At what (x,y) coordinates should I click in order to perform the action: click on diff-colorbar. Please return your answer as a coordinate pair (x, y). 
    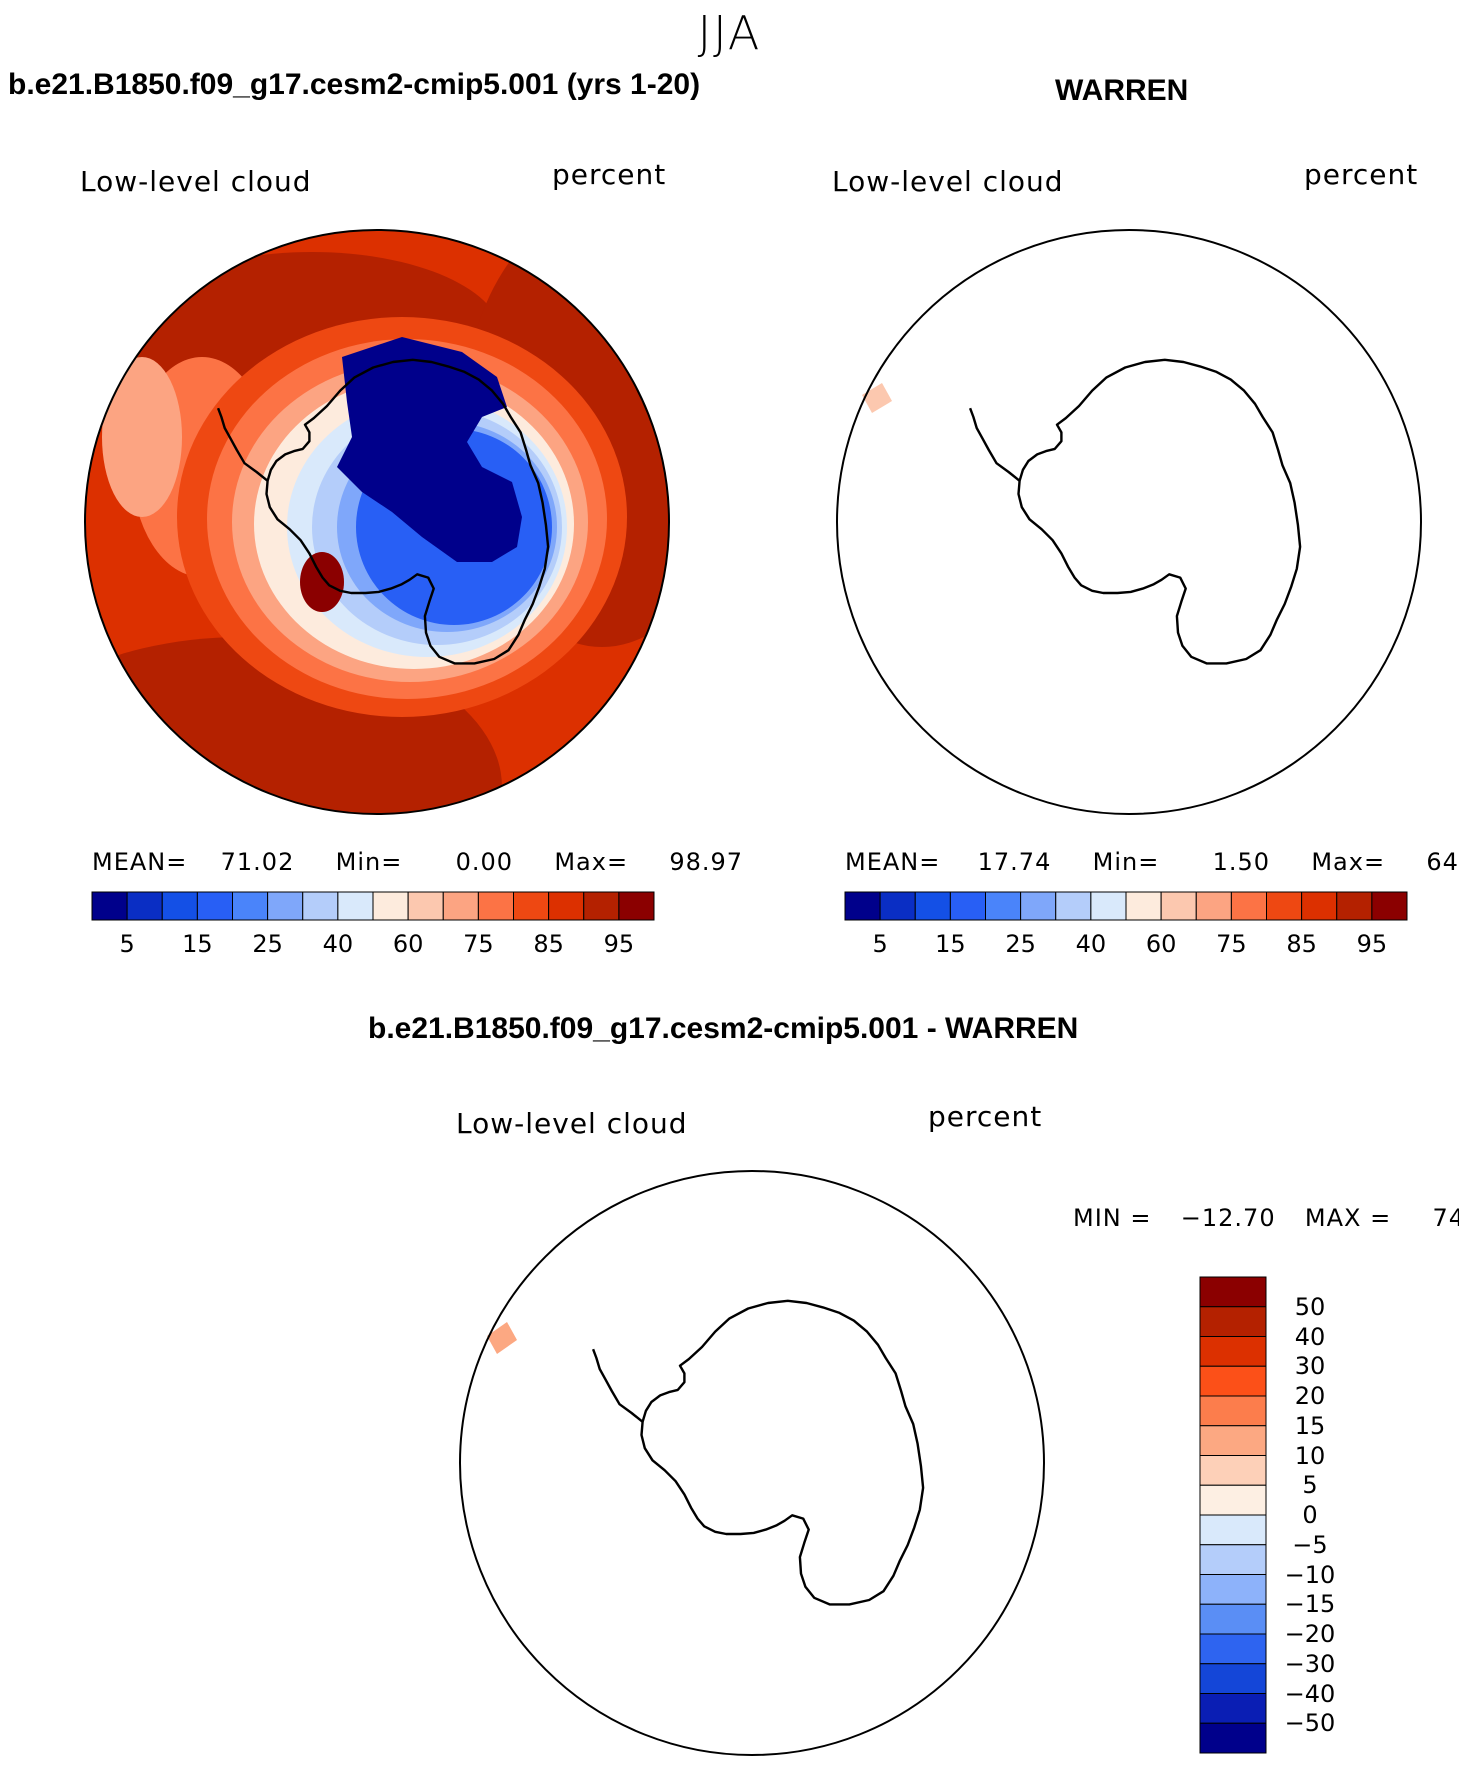
    Looking at the image, I should click on (1233, 1515).